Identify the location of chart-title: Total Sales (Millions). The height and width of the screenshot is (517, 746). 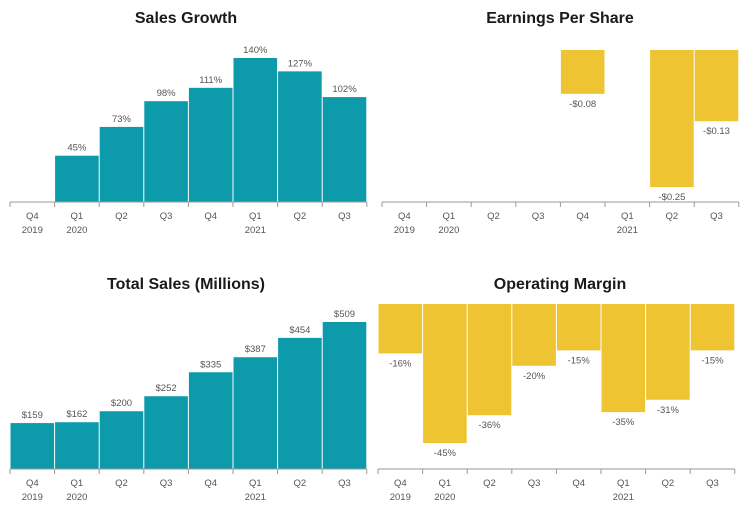
(186, 284).